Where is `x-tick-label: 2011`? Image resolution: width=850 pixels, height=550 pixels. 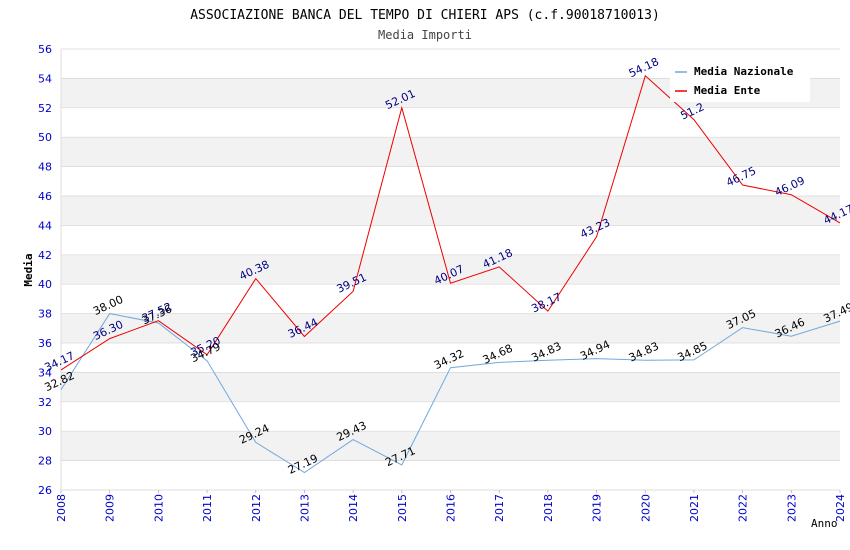 x-tick-label: 2011 is located at coordinates (207, 508).